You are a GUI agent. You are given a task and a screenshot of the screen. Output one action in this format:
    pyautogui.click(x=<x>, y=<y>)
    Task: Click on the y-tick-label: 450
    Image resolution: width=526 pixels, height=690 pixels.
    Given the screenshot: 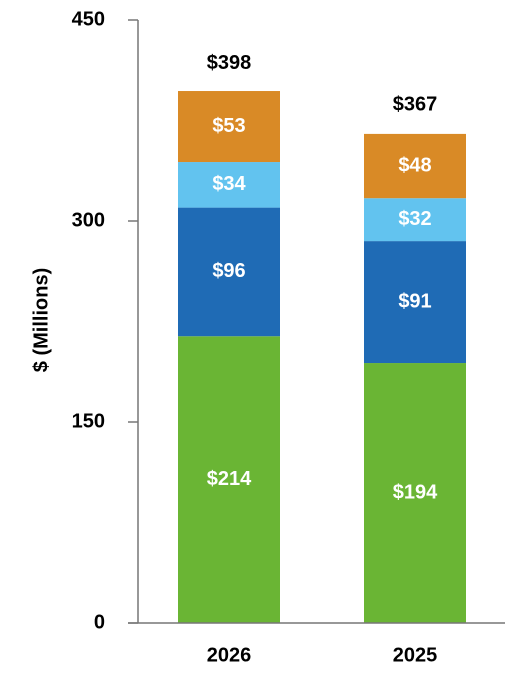 What is the action you would take?
    pyautogui.click(x=88, y=19)
    